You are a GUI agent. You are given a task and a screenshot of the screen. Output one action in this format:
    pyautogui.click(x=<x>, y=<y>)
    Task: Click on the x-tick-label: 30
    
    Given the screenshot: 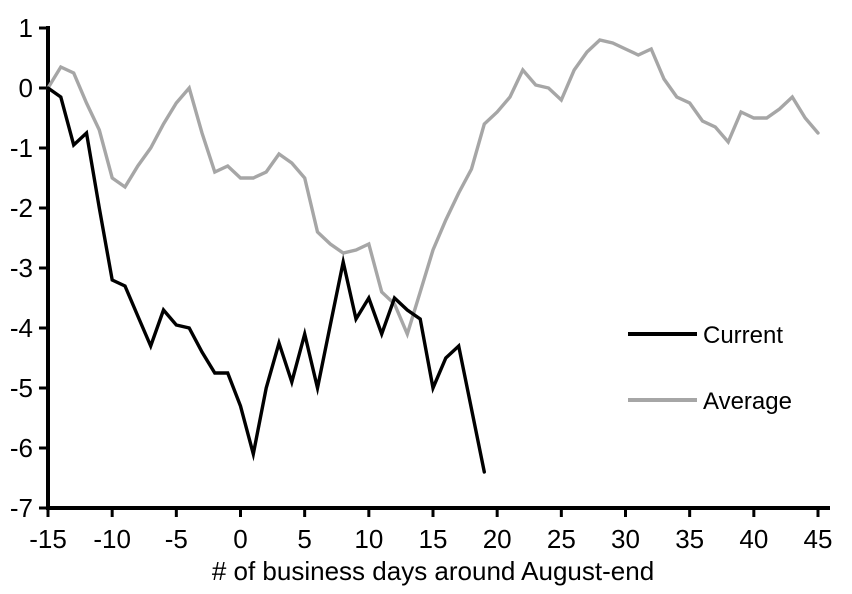 What is the action you would take?
    pyautogui.click(x=625, y=539)
    